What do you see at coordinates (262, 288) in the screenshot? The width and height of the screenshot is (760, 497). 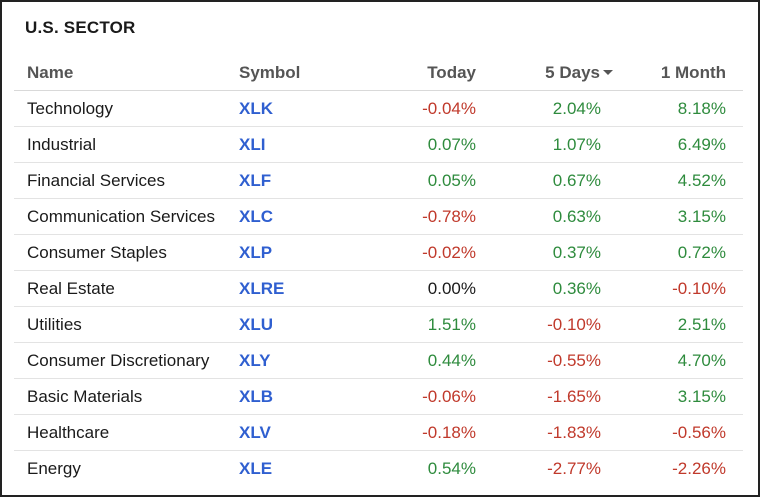 I see `symbol-link: XLRE` at bounding box center [262, 288].